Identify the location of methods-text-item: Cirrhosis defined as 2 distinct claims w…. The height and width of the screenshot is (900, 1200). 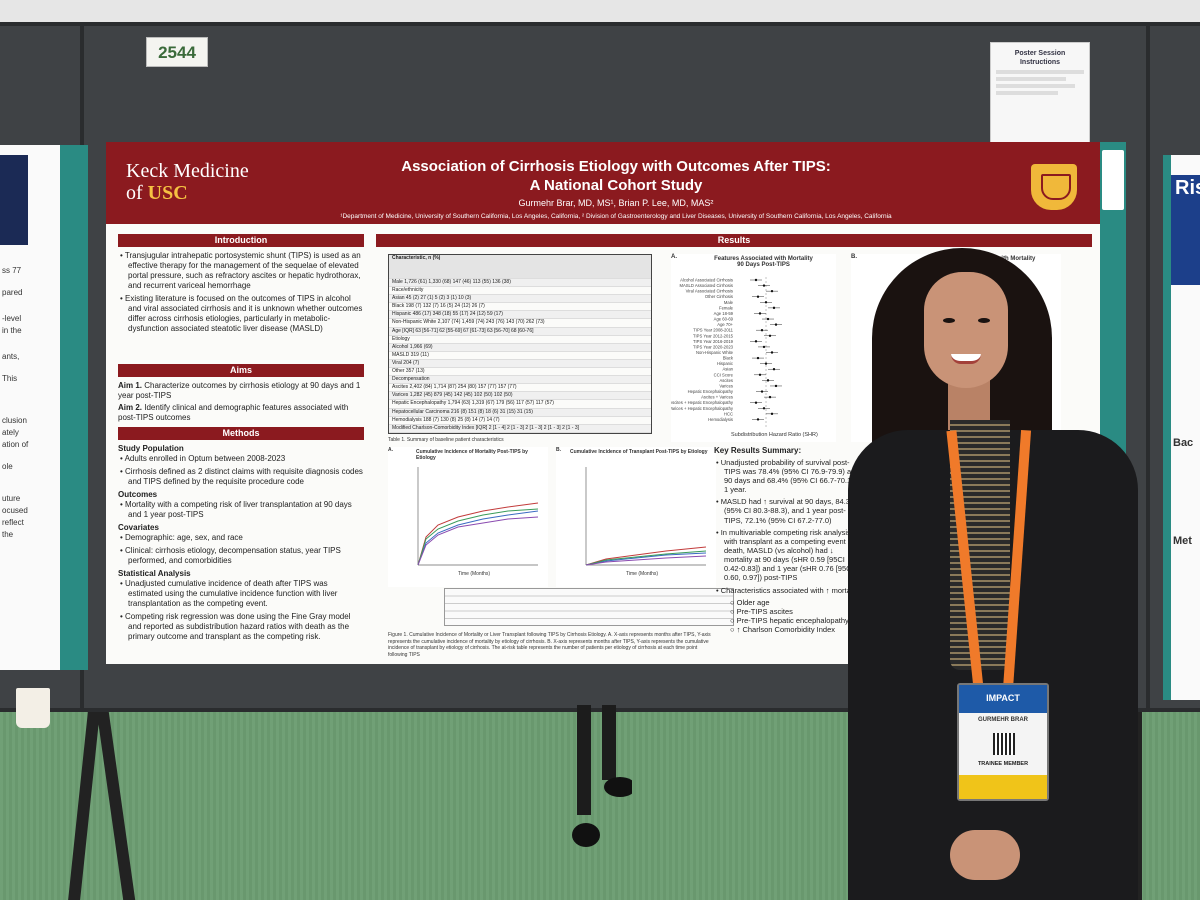
(244, 476).